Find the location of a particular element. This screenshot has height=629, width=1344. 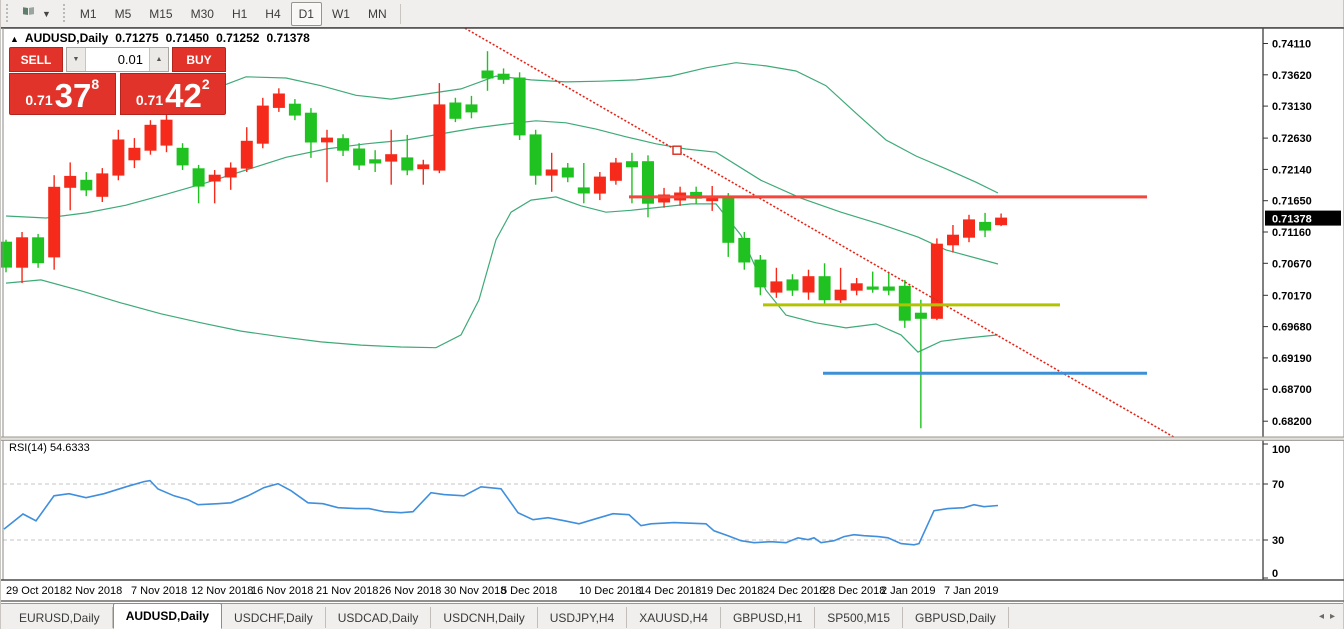

chevron-down-icon: ▼ is located at coordinates (46, 13).